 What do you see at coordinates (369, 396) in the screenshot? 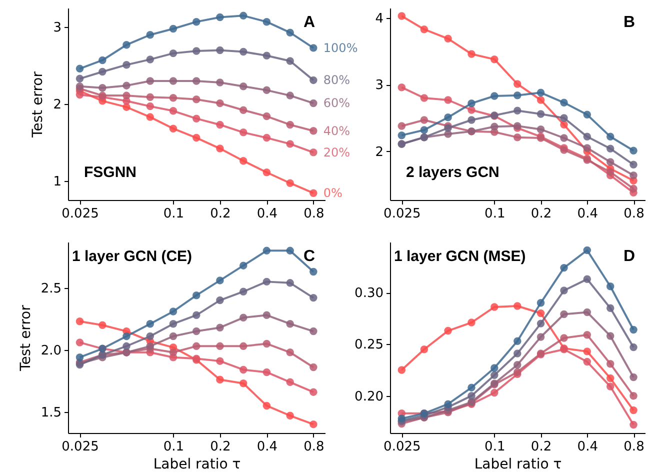
I see `y-tick-label: 0.20` at bounding box center [369, 396].